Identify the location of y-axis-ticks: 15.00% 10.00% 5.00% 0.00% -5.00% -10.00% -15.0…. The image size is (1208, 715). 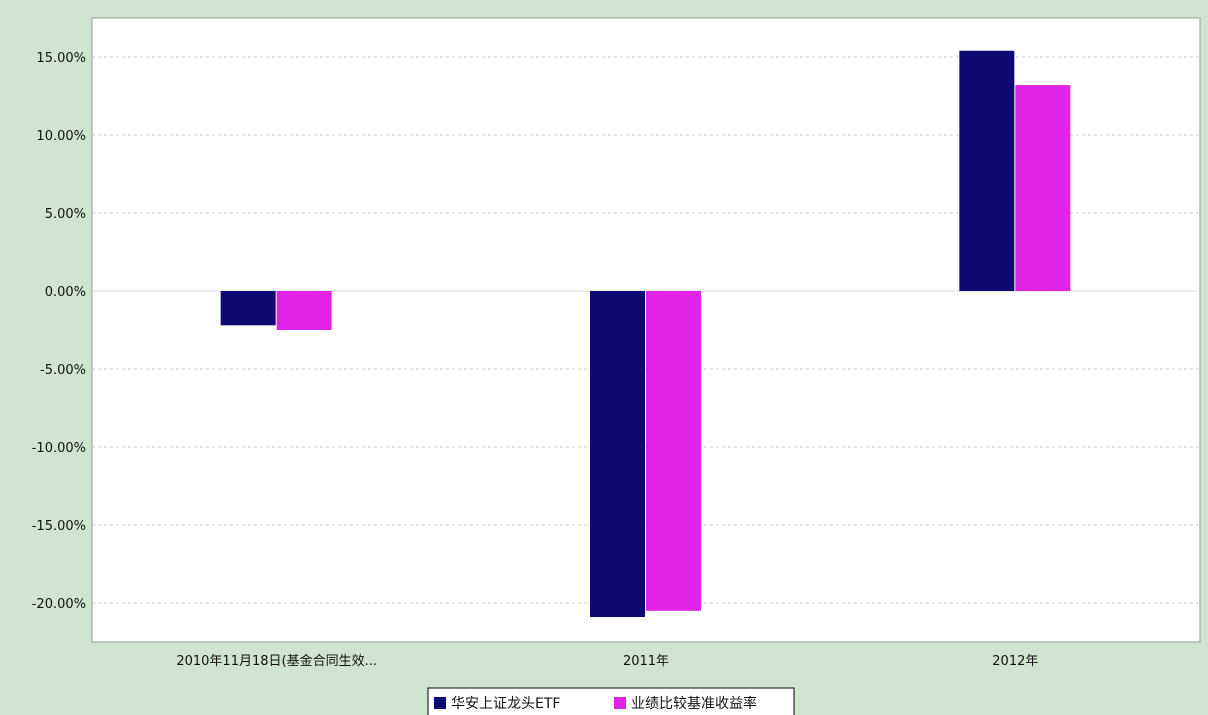
(59, 331).